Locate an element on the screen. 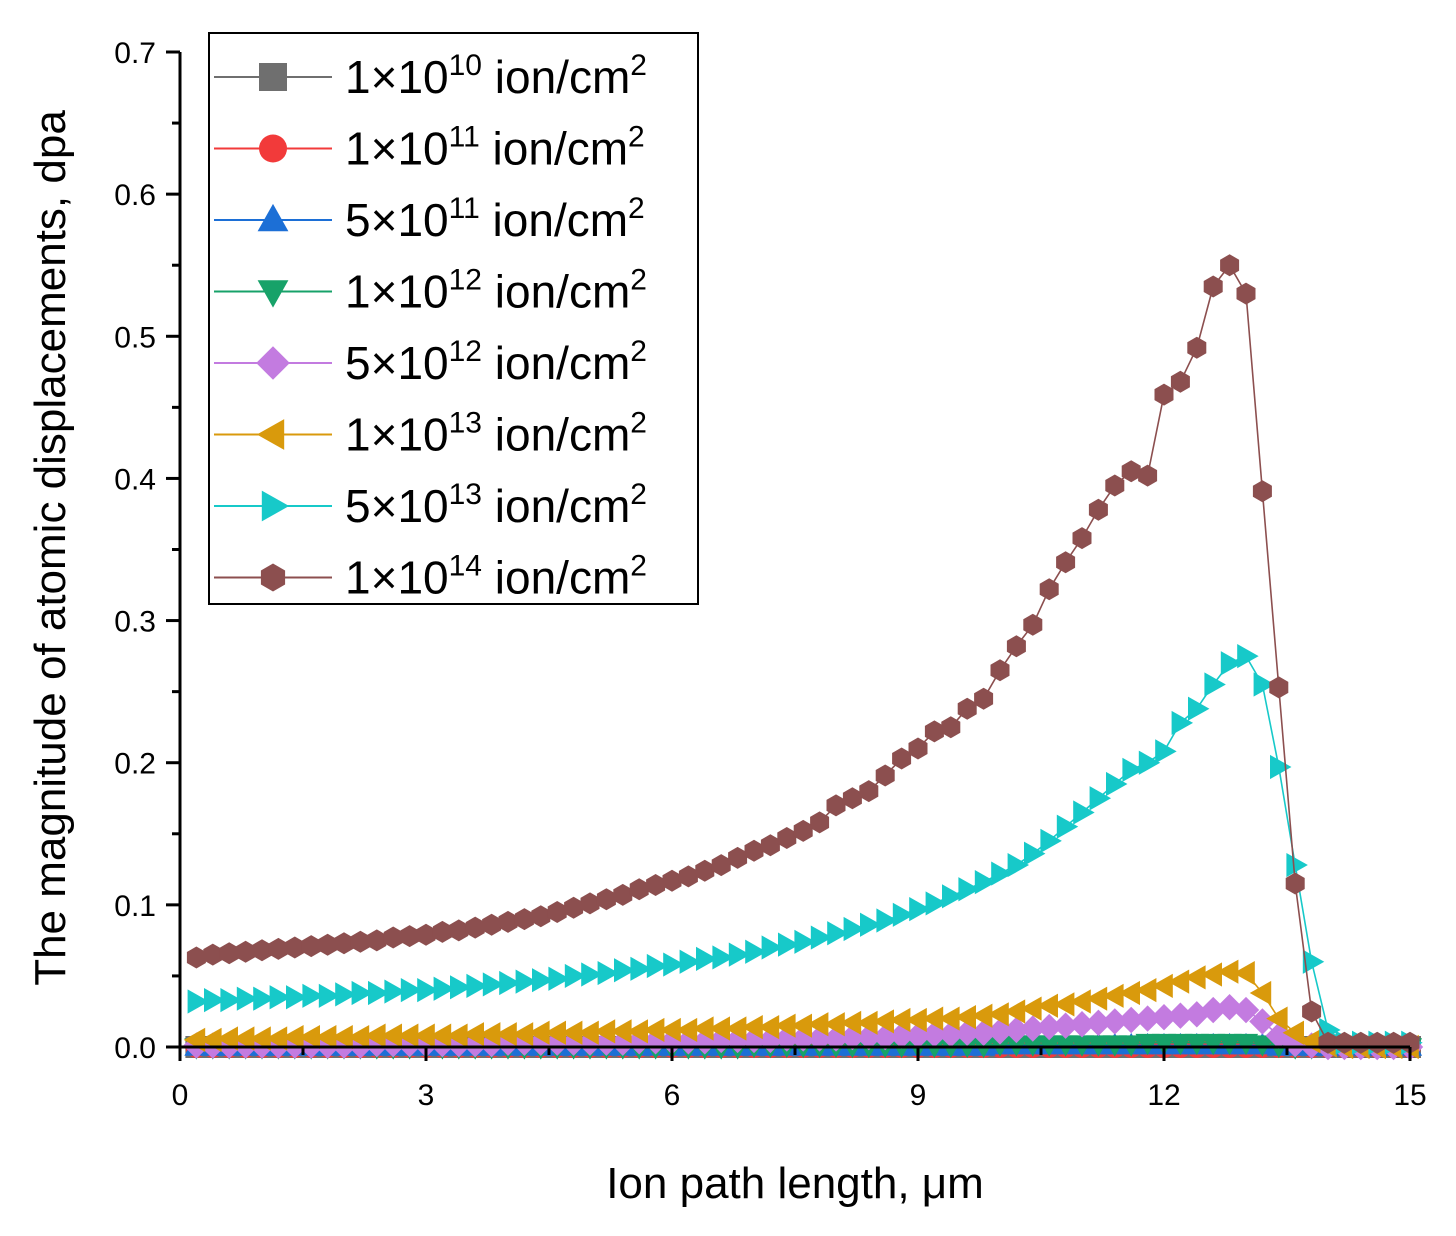 The image size is (1456, 1236). legend-item: 5×1012 ion/cm2 is located at coordinates (430, 362).